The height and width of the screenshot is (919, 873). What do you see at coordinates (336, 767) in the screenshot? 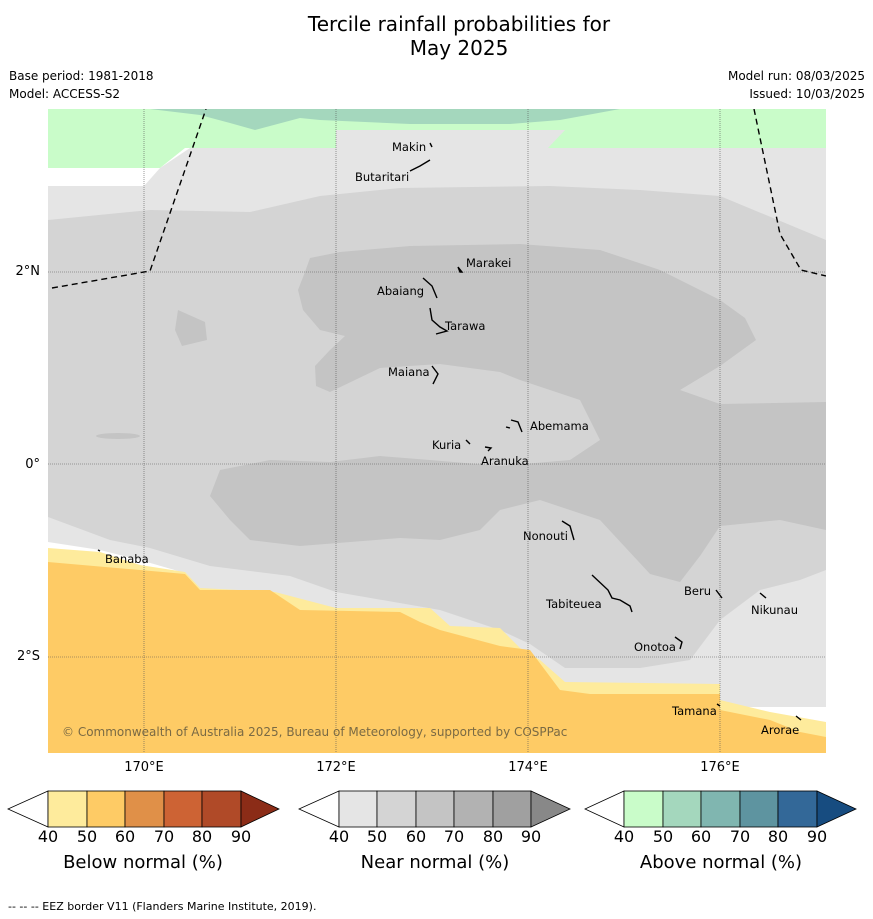
I see `lon-label-172e: 172°E` at bounding box center [336, 767].